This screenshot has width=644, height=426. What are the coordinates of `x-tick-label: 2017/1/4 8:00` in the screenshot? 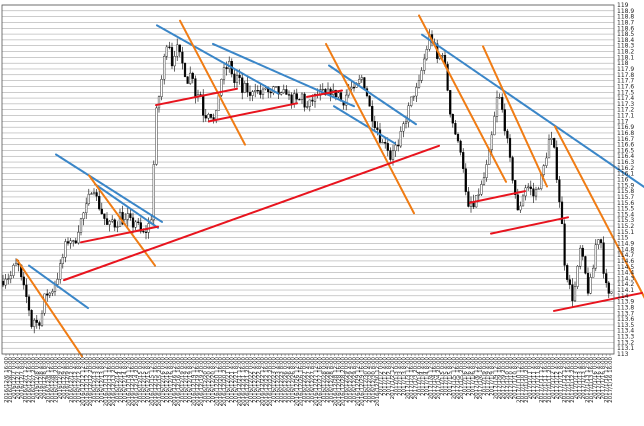 It's located at (428, 376).